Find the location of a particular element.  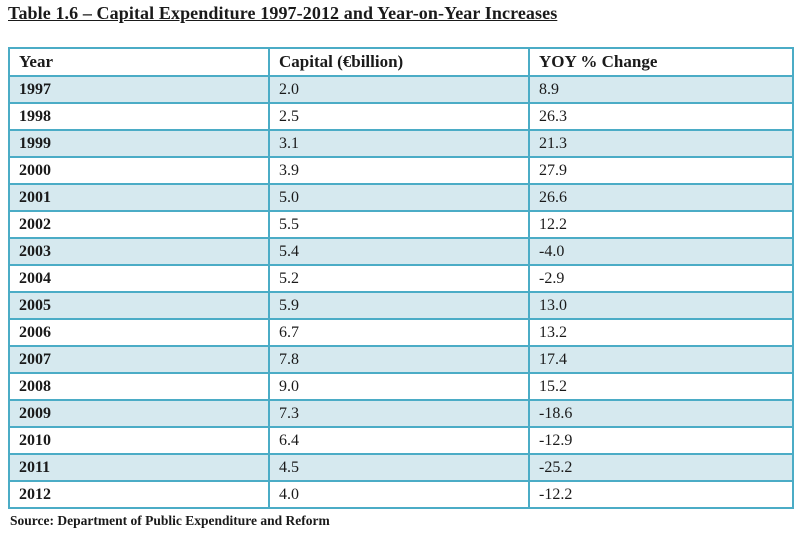

year-cell: 2005 is located at coordinates (139, 305).